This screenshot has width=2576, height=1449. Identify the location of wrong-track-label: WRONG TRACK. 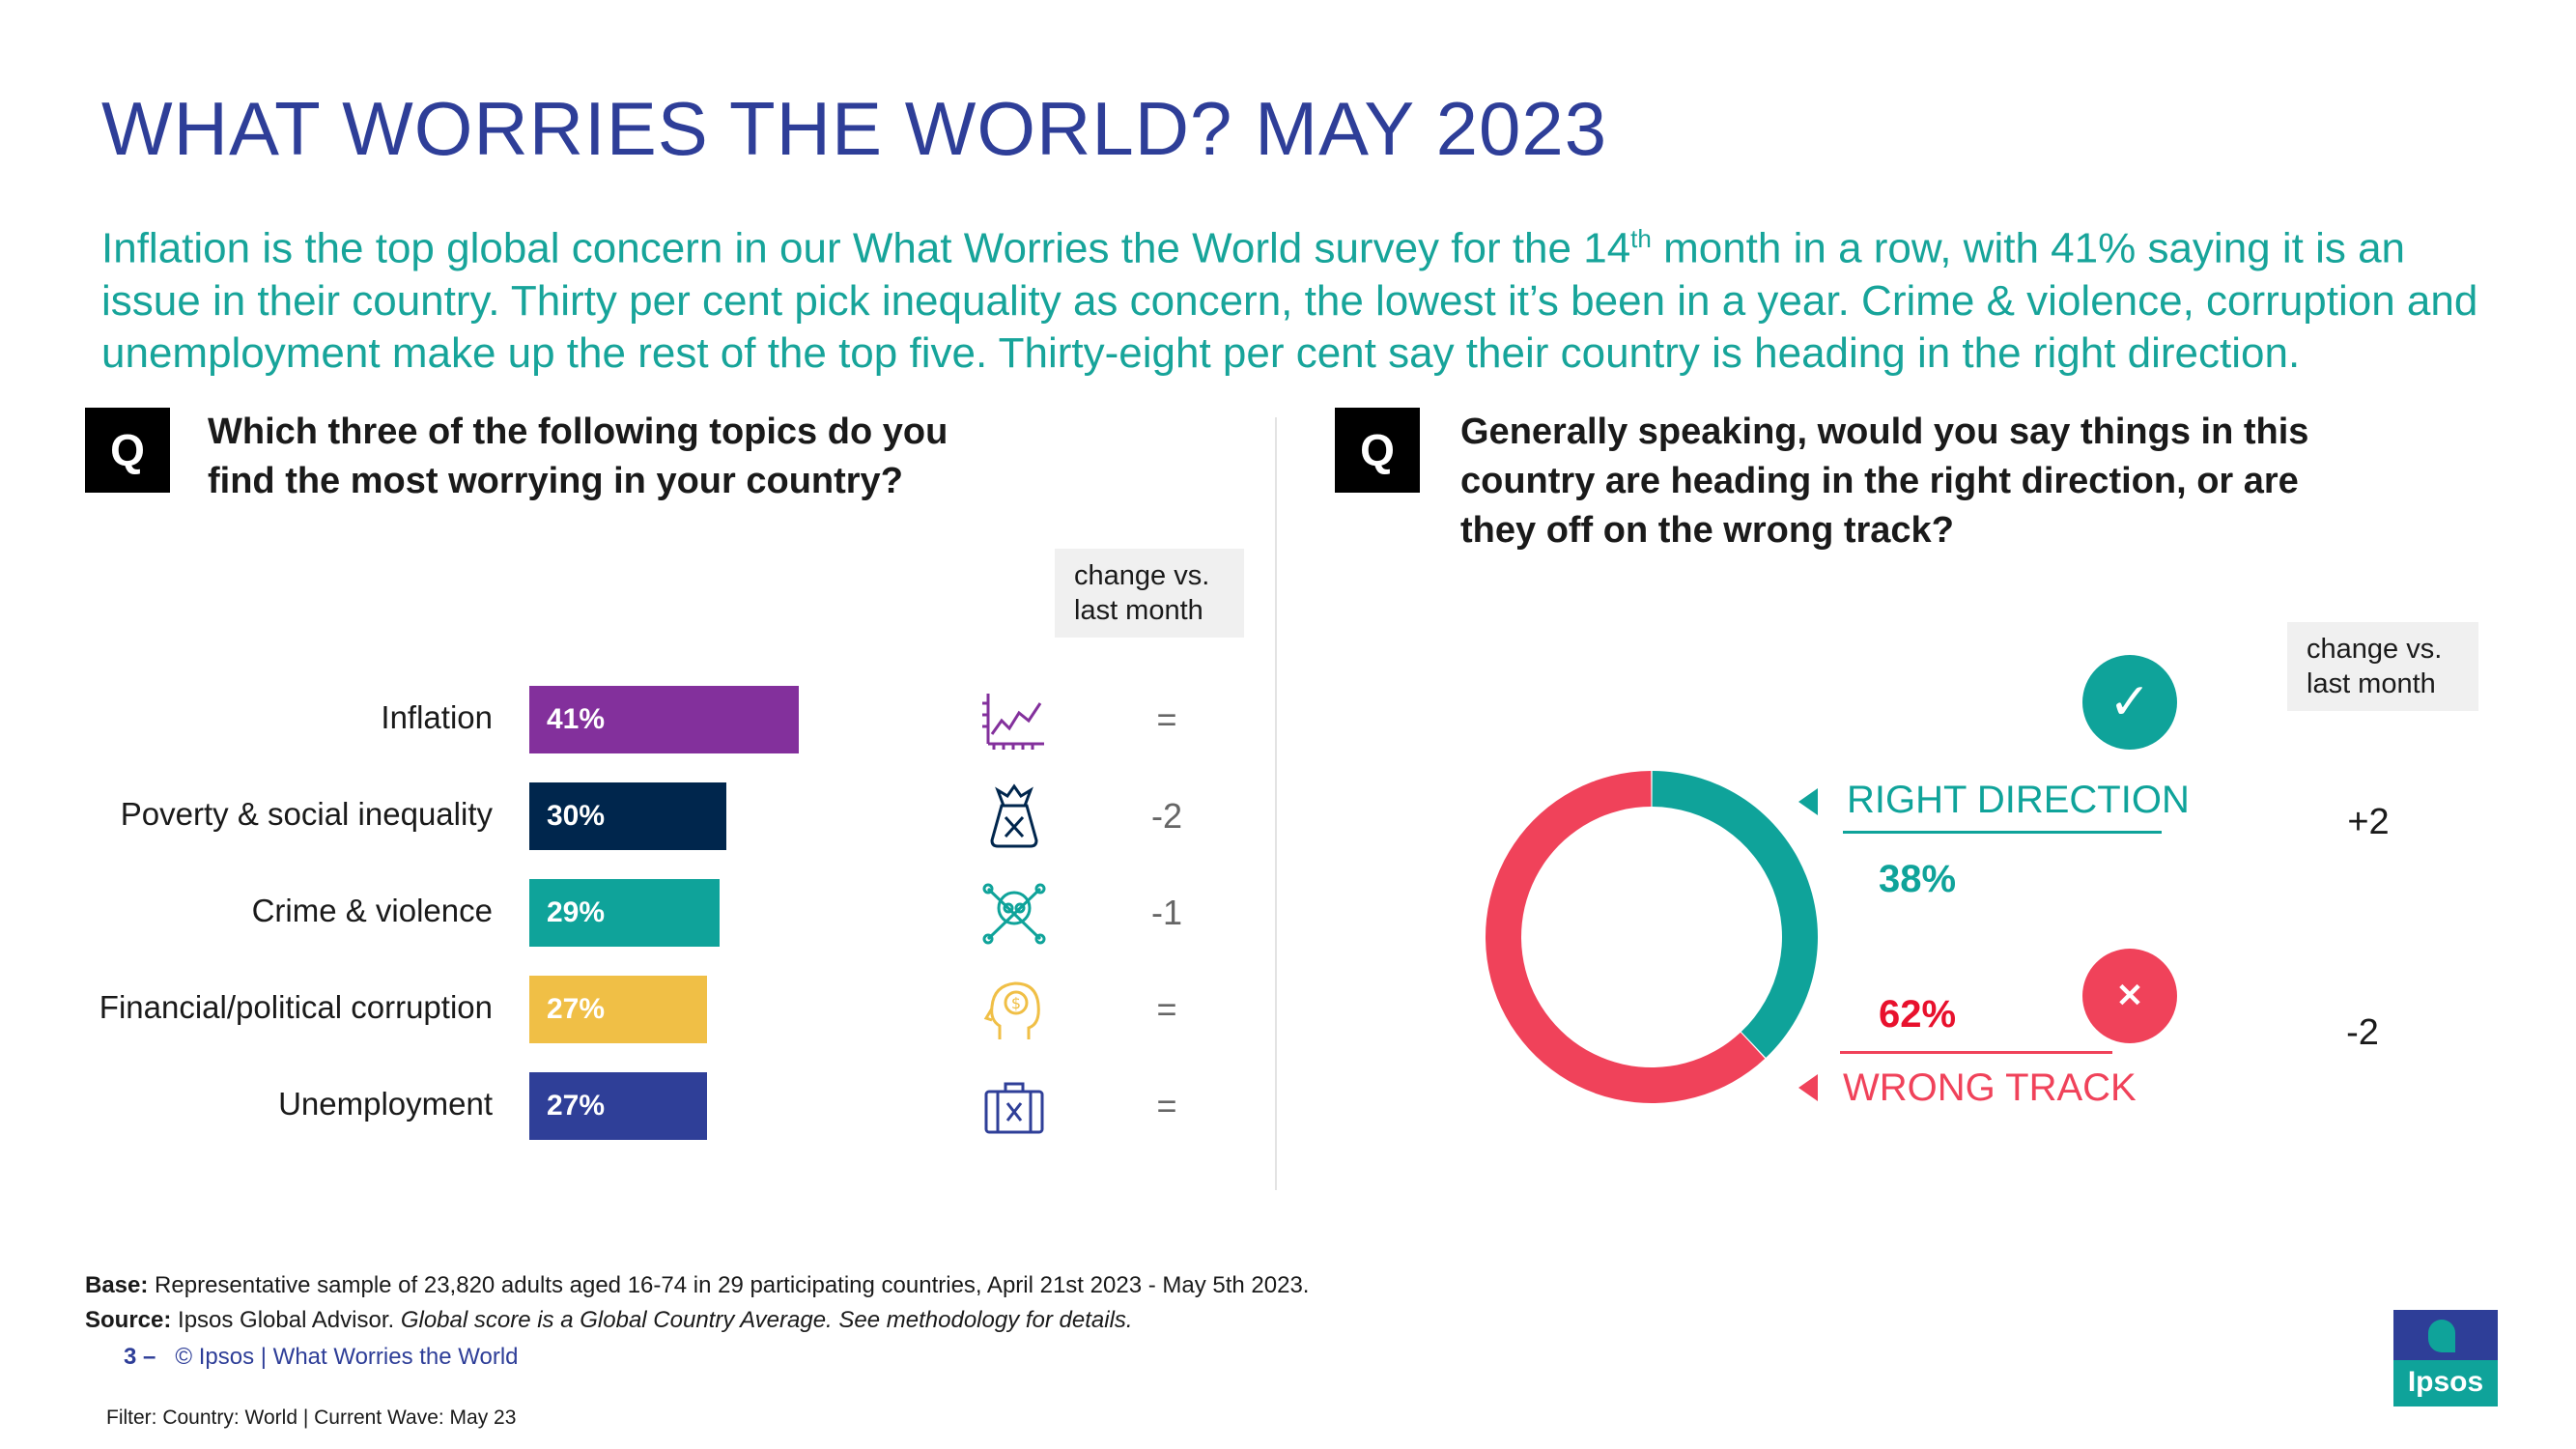
(1990, 1087).